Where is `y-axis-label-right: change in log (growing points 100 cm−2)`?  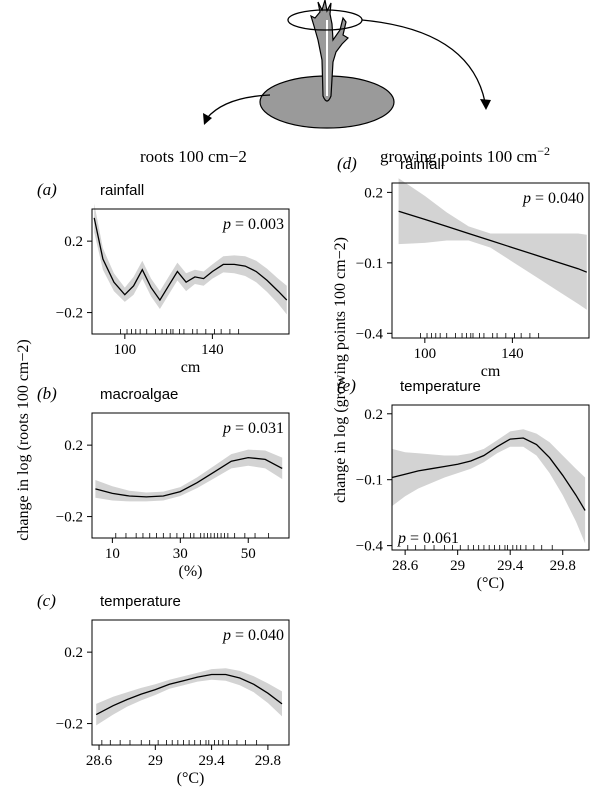 y-axis-label-right: change in log (growing points 100 cm−2) is located at coordinates (340, 370).